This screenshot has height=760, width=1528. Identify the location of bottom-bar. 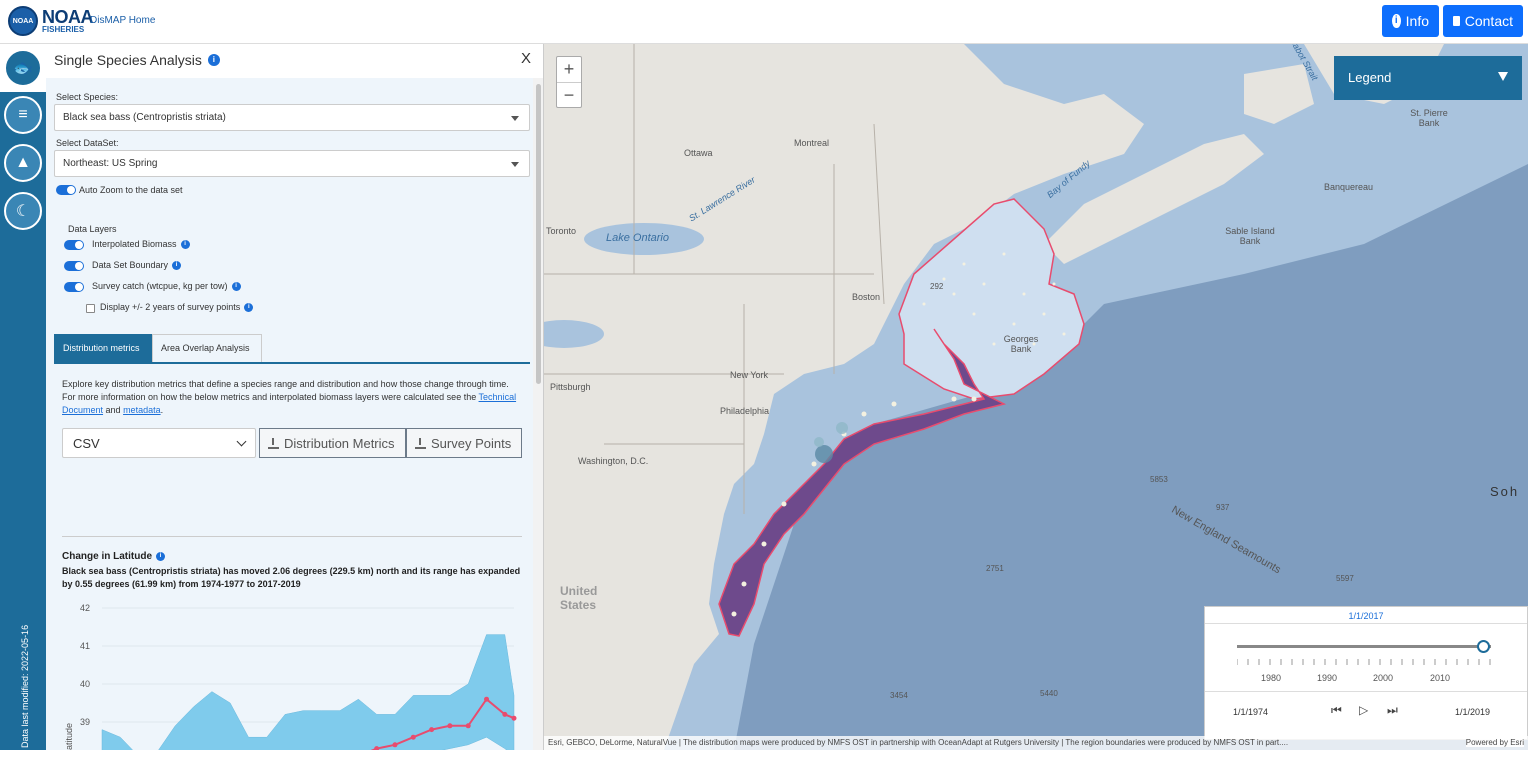
(764, 755).